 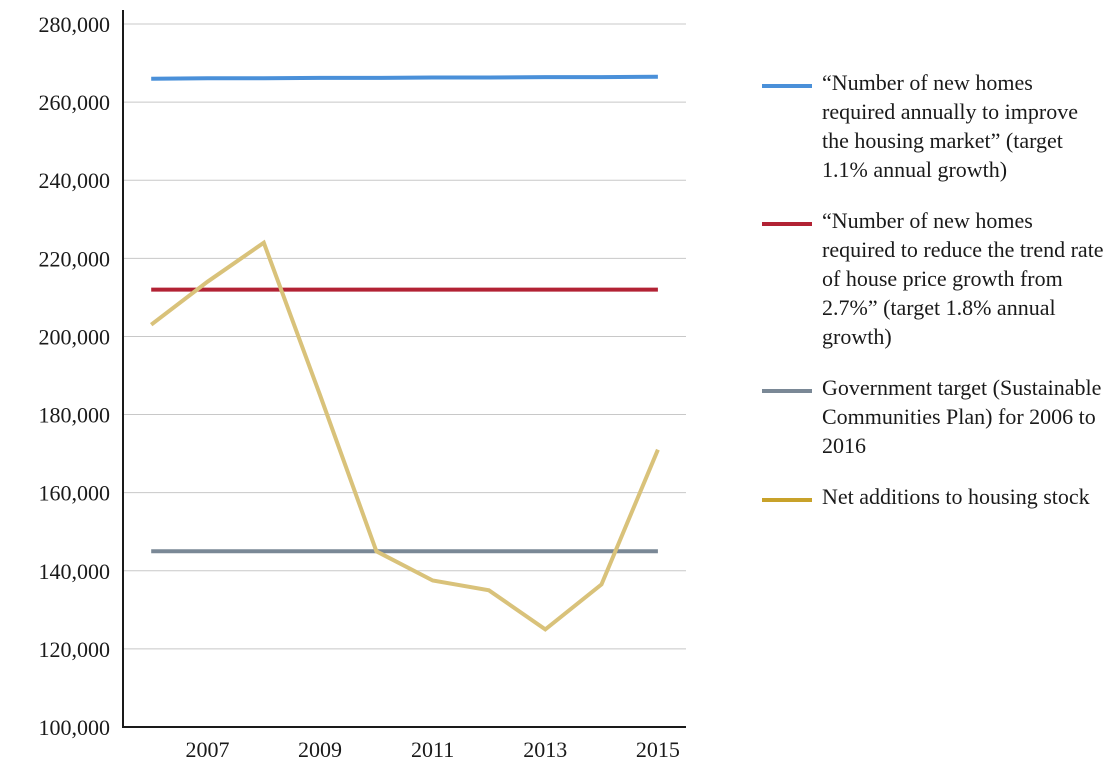 What do you see at coordinates (207, 749) in the screenshot?
I see `x-tick-label: 2007` at bounding box center [207, 749].